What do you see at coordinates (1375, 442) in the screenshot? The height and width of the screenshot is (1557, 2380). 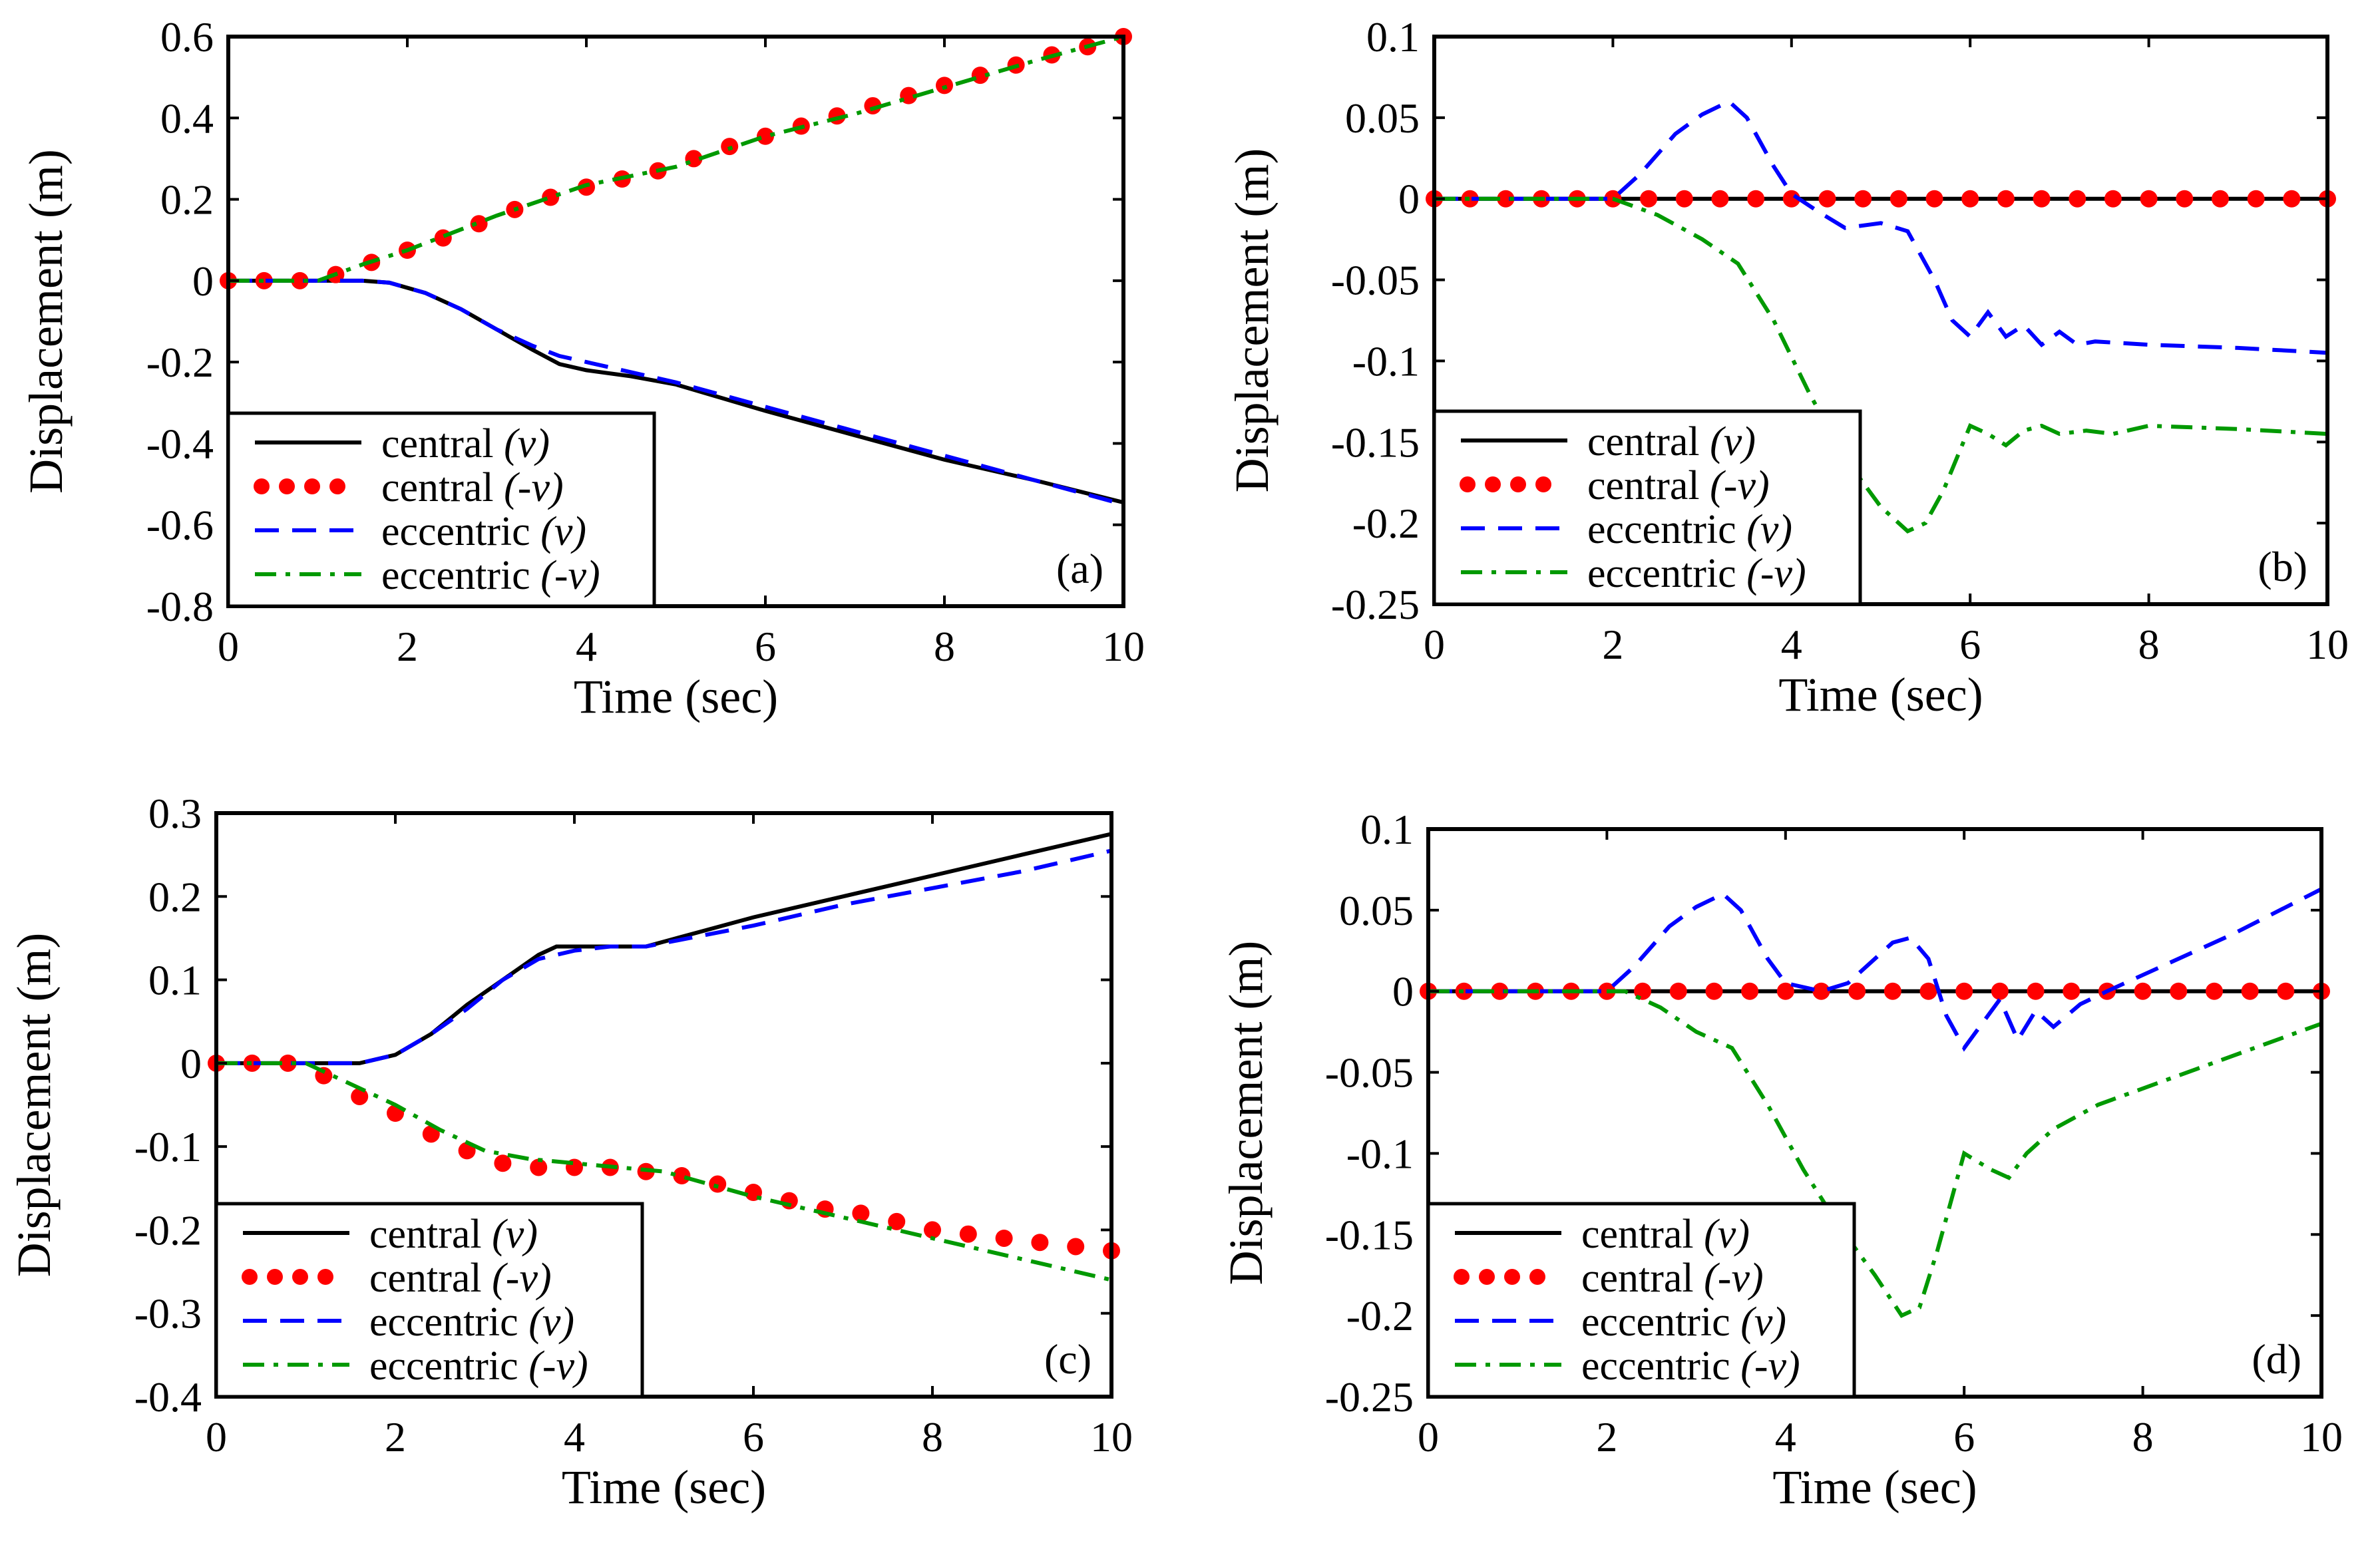 I see `y-tick-label: -0.15` at bounding box center [1375, 442].